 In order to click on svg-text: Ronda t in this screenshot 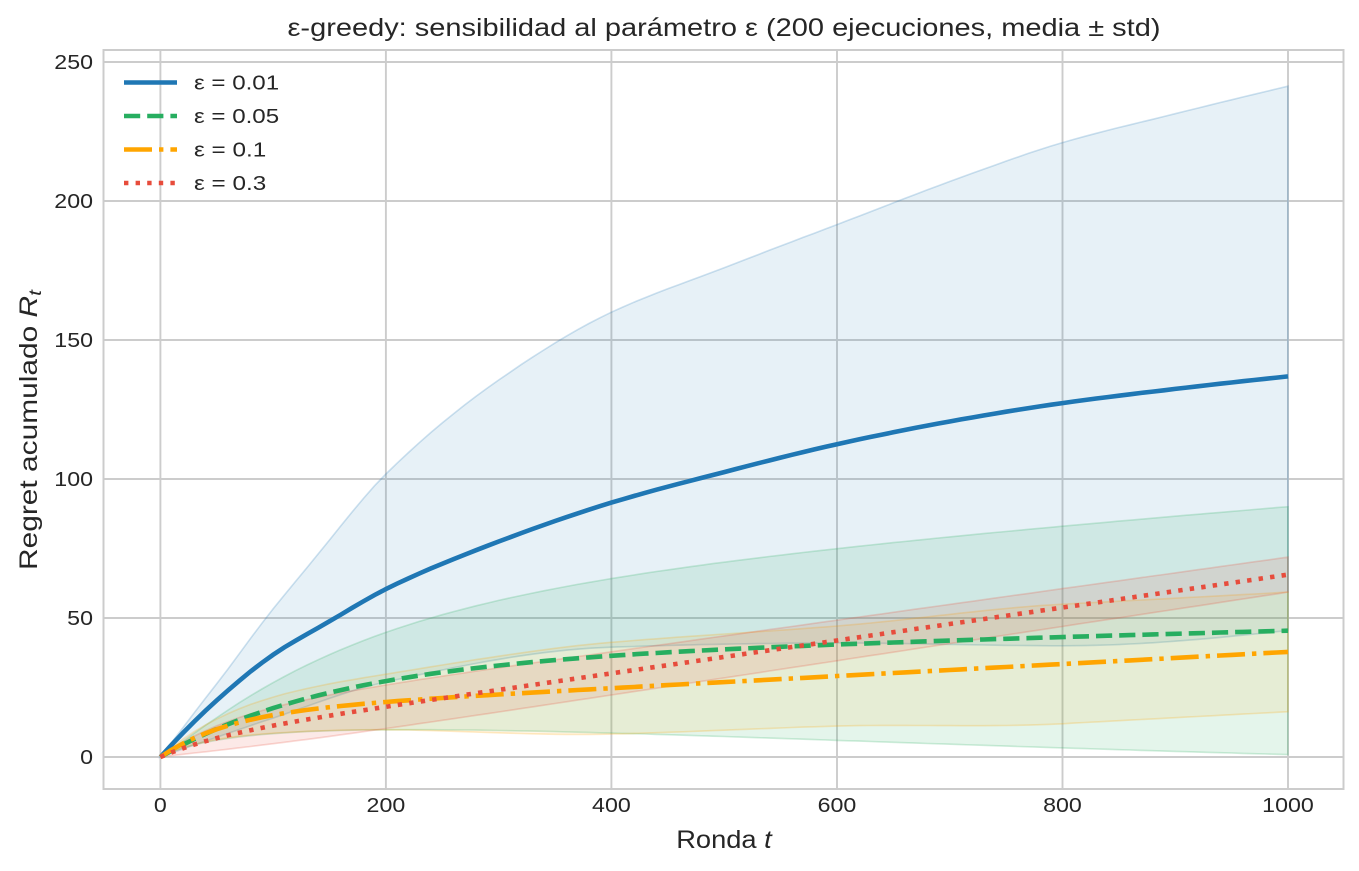, I will do `click(724, 840)`.